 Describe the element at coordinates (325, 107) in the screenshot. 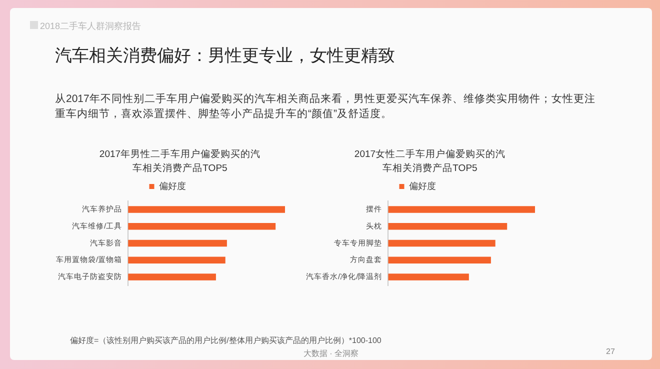

I see `text: 从2017年不同性别二手车用户偏爱购买的汽车相关商品来看，男性更爱买汽车保养、维修类实用物件；女性更注重车内细节，喜欢添置摆件、脚垫等小产品提升车的“颜值”及舒适度。` at that location.